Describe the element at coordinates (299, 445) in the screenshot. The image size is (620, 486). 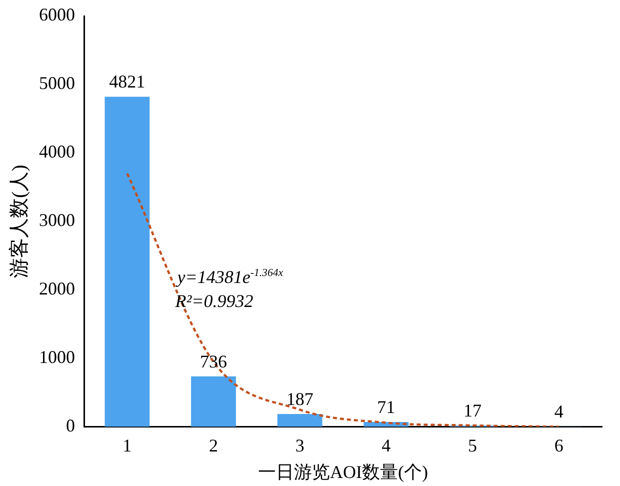
I see `x-tick-label: 3` at that location.